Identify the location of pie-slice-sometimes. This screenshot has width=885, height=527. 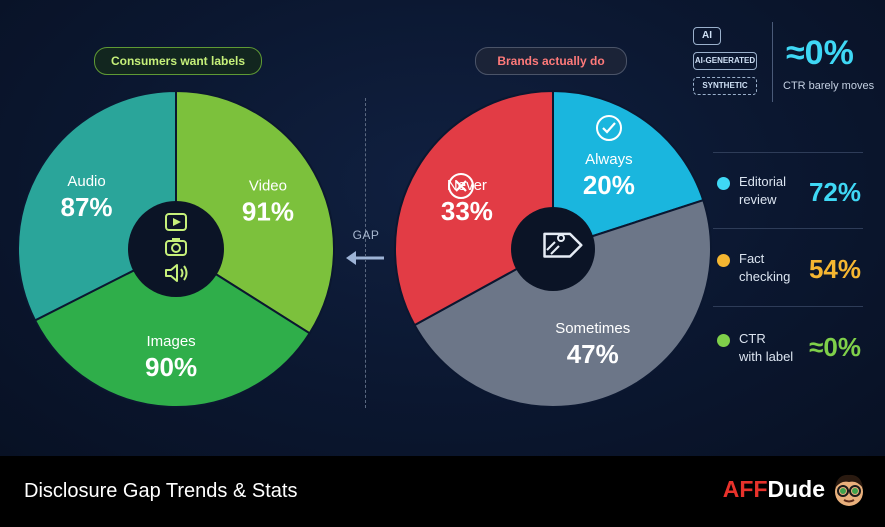
(562, 303).